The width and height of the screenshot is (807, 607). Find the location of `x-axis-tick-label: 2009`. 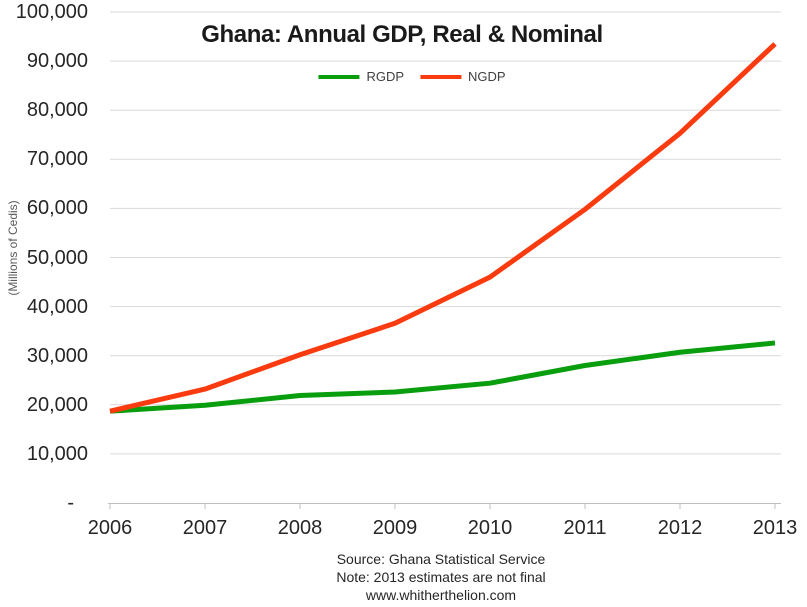

x-axis-tick-label: 2009 is located at coordinates (395, 528).